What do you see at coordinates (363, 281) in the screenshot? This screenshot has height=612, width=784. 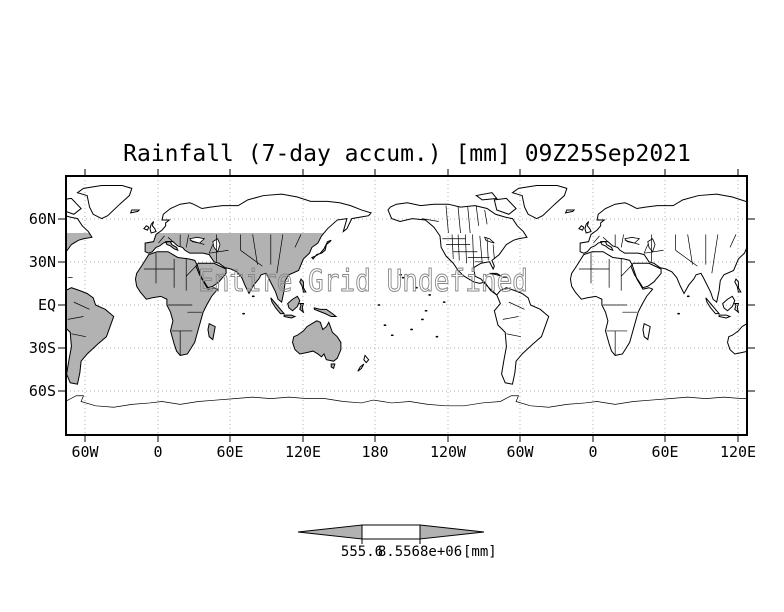 I see `grid-undefined-message: Entire Grid Undefined` at bounding box center [363, 281].